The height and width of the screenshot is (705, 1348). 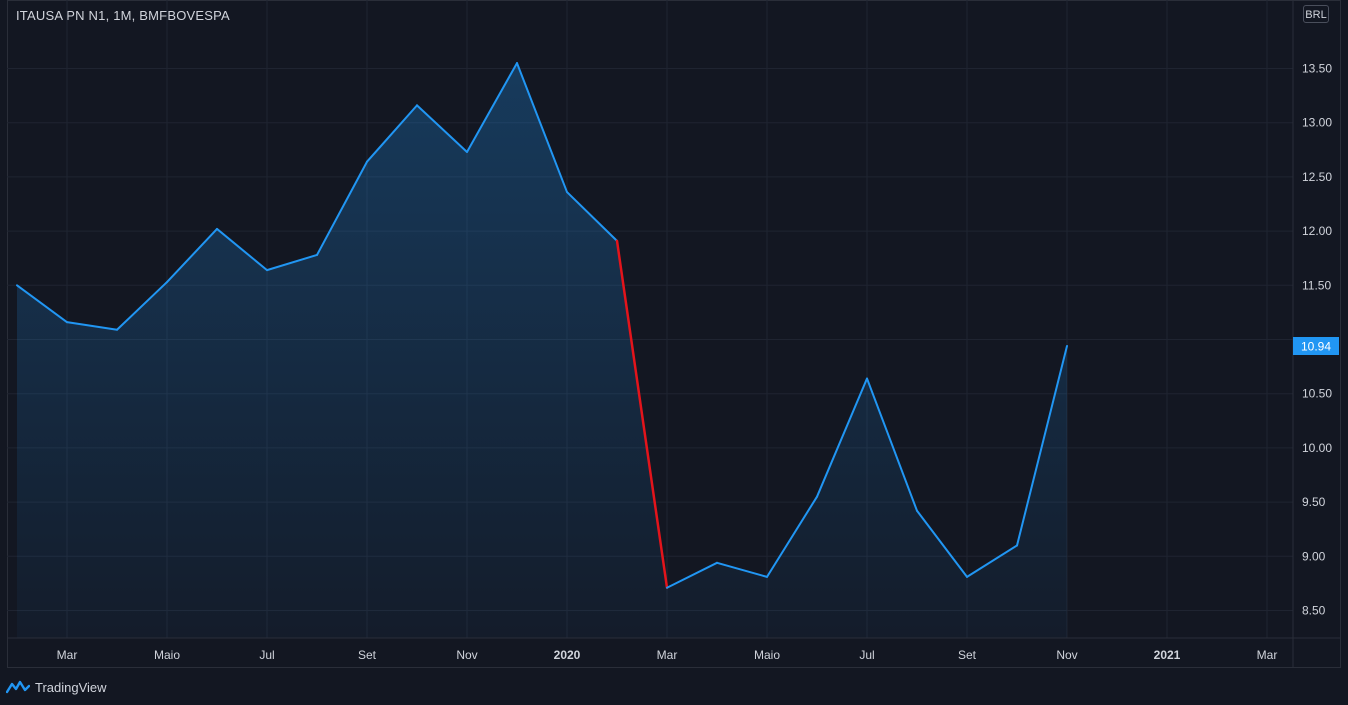 What do you see at coordinates (1317, 69) in the screenshot?
I see `price-tick-label: 13.50` at bounding box center [1317, 69].